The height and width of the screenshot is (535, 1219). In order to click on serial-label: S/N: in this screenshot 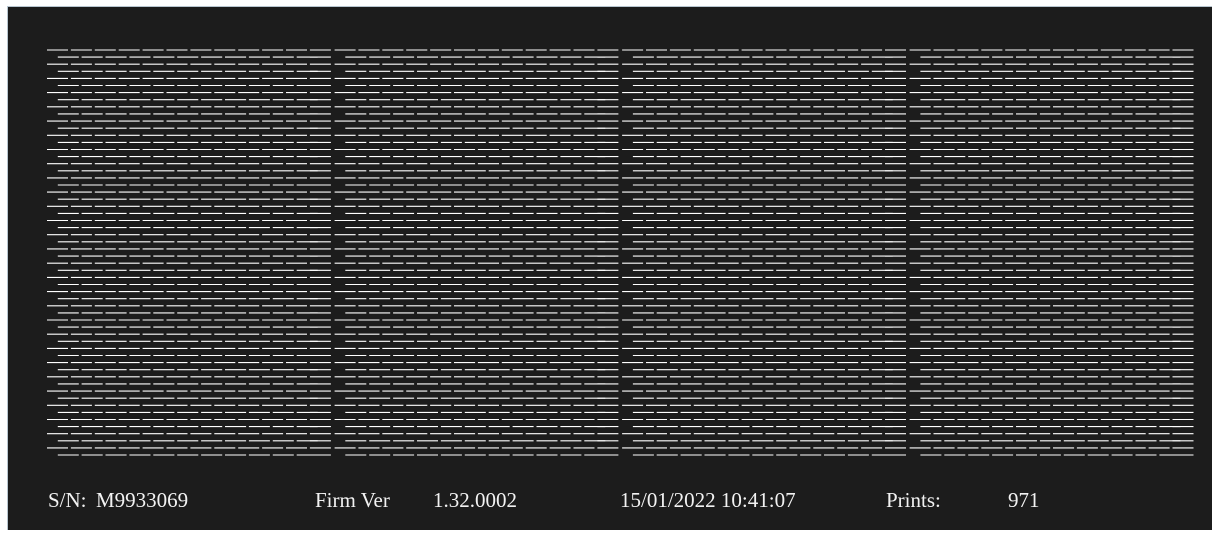, I will do `click(67, 500)`.